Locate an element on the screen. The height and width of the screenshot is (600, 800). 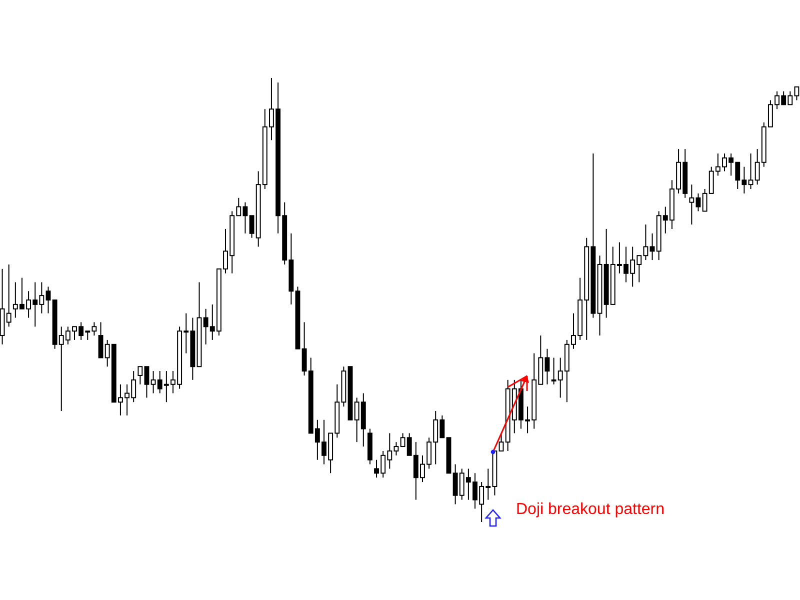
annotation: Doji breakout pattern is located at coordinates (590, 509).